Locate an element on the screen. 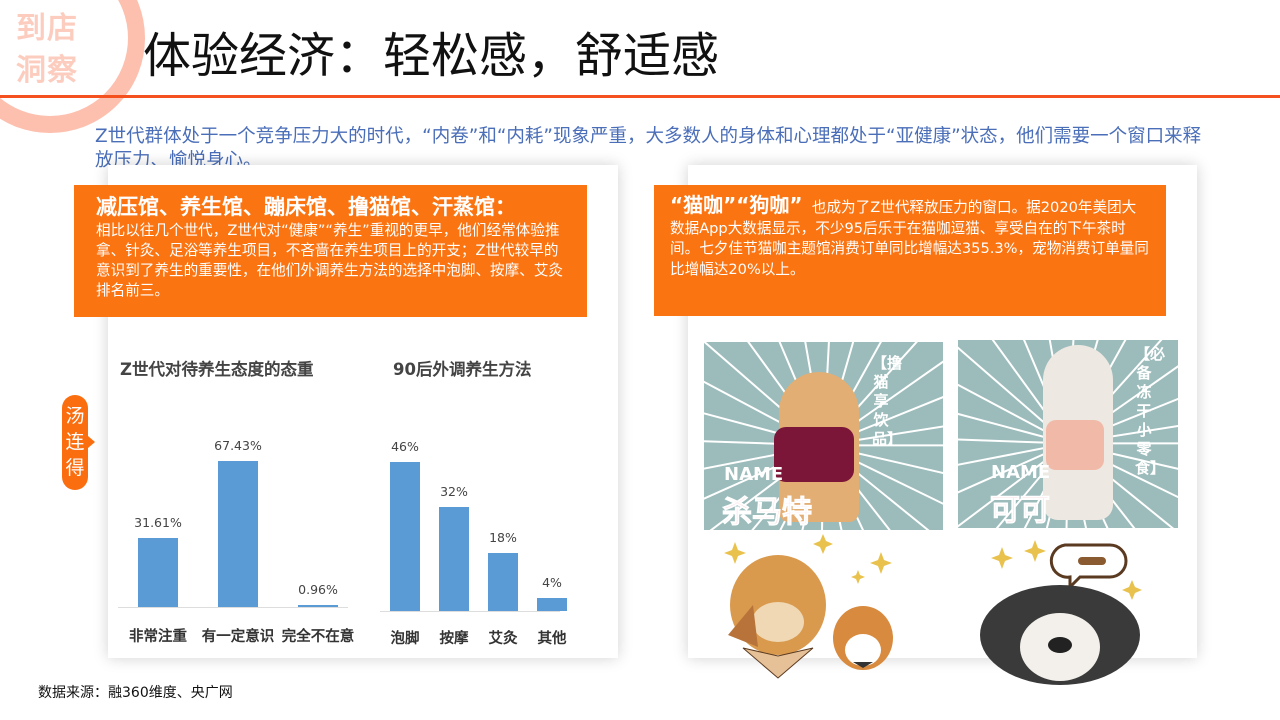 Image resolution: width=1280 pixels, height=720 pixels. cat2-name-label: NAME is located at coordinates (1021, 472).